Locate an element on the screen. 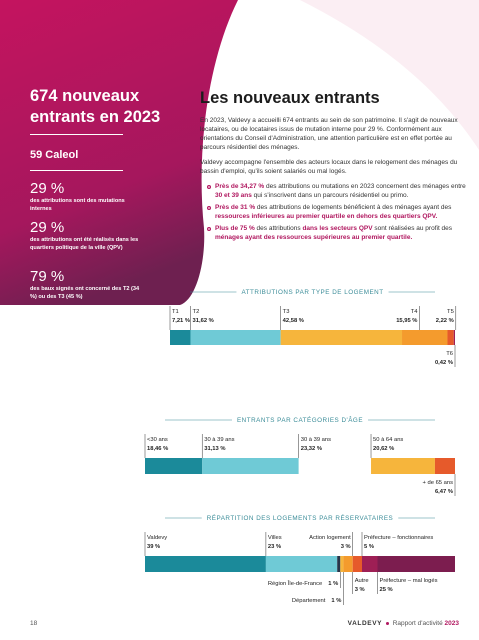 The height and width of the screenshot is (640, 479). brand: VALDEVY is located at coordinates (365, 623).